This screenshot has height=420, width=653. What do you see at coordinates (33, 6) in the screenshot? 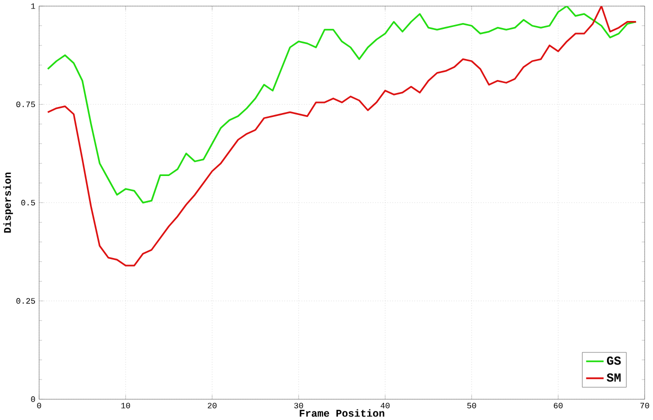
I see `y-tick-label: 1` at bounding box center [33, 6].